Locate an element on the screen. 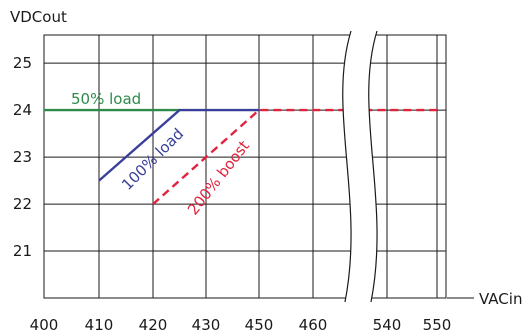 This screenshot has width=529, height=335. x-tick-label: 460 is located at coordinates (313, 325).